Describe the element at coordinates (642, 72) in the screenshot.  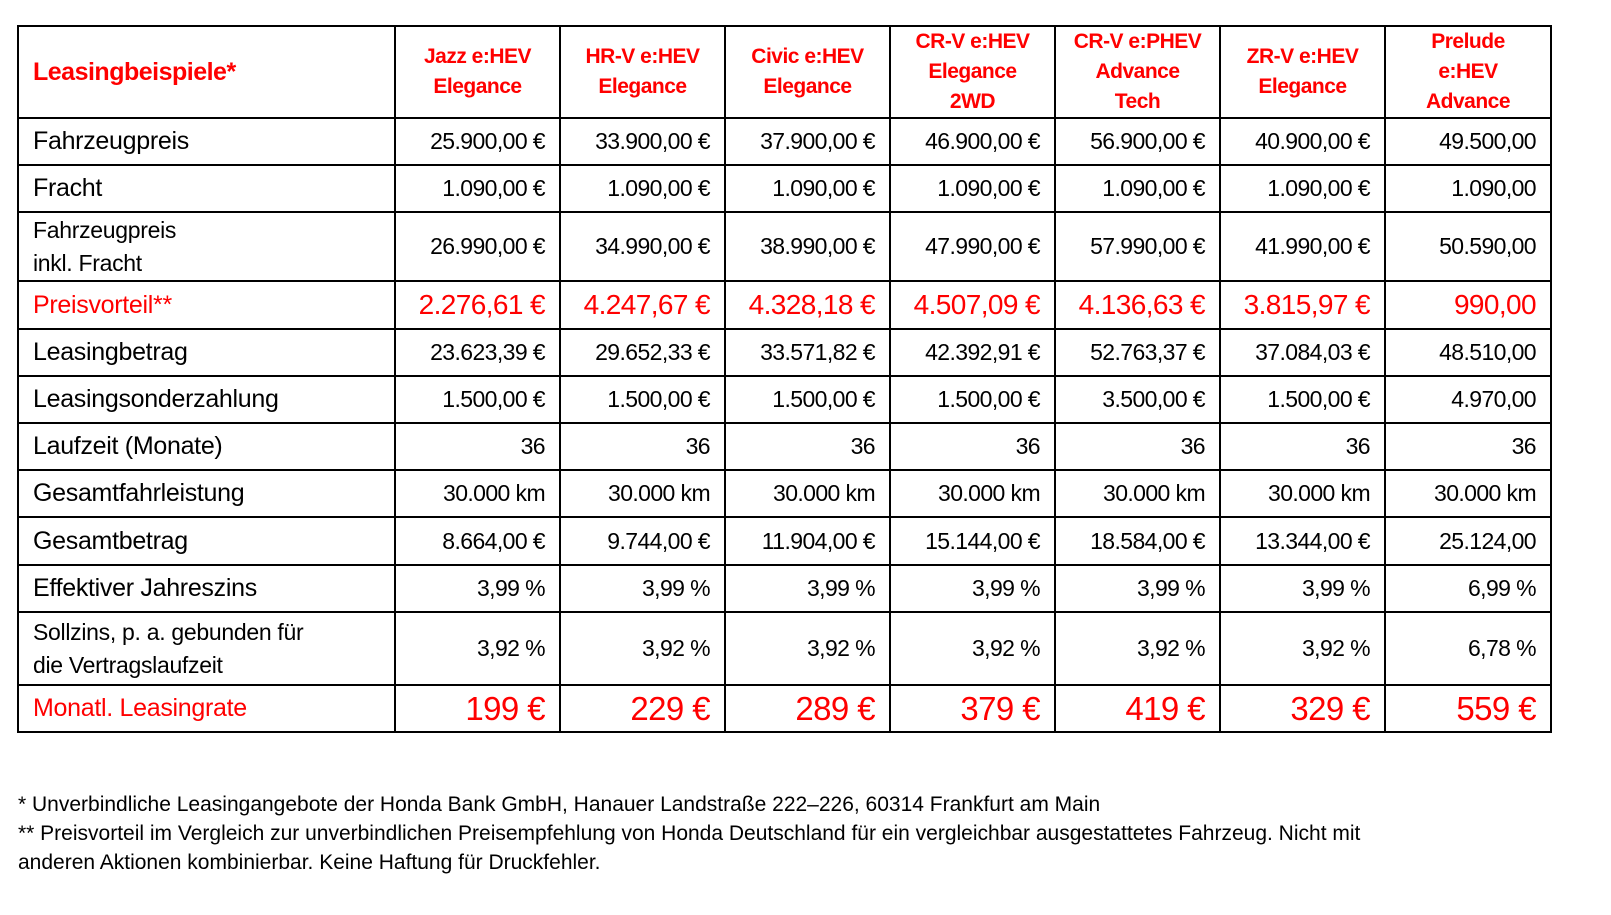
I see `model-header: HR-V e:HEV Elegance` at that location.